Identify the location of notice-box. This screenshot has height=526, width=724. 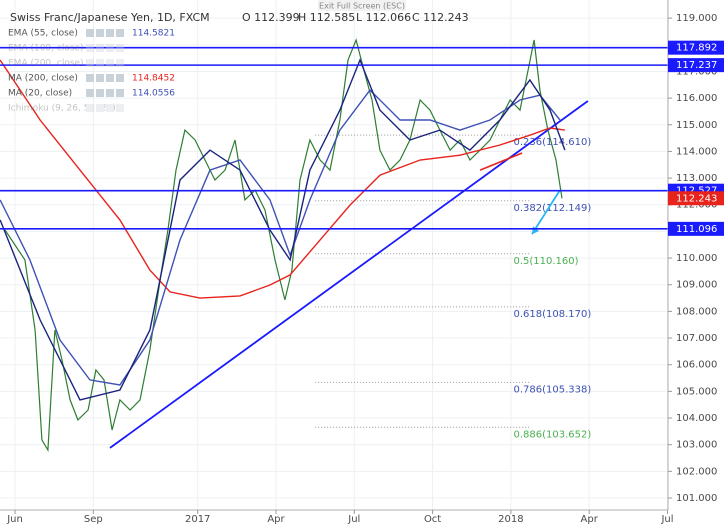
(362, 5).